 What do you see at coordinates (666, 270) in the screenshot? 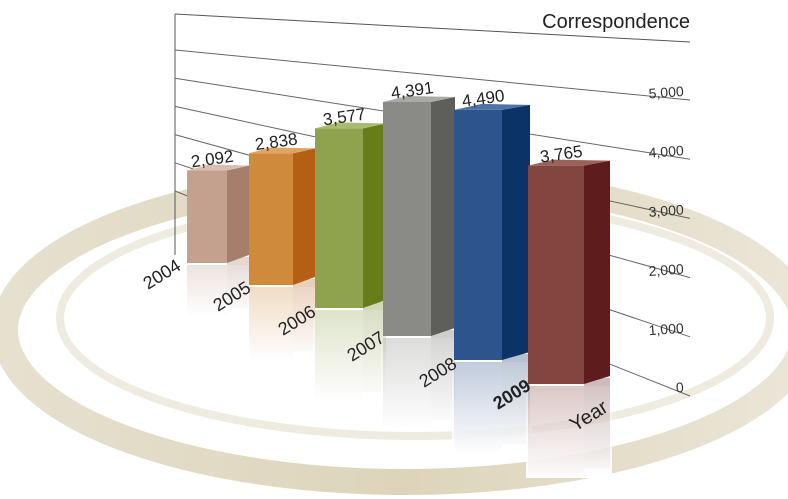
I see `y-tick-label: 2,000` at bounding box center [666, 270].